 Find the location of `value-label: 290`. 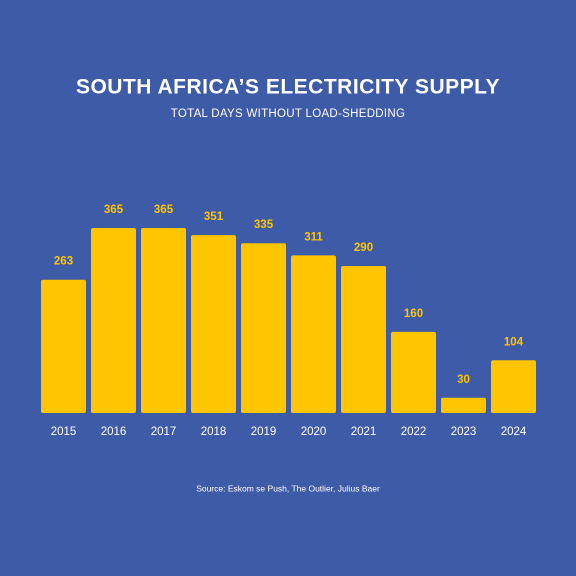

value-label: 290 is located at coordinates (363, 248).